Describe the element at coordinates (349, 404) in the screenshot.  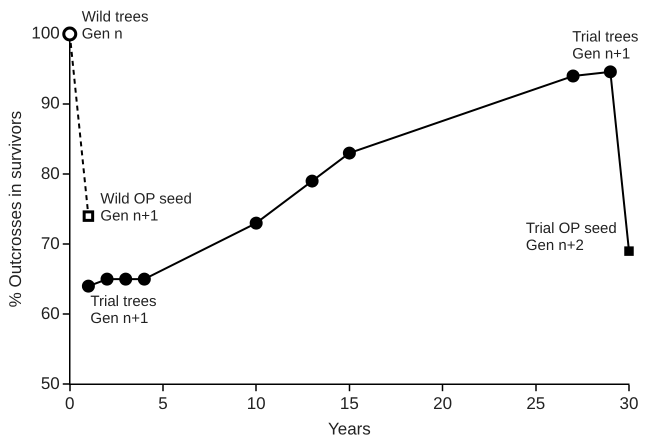
I see `x-tick-label: 15` at that location.